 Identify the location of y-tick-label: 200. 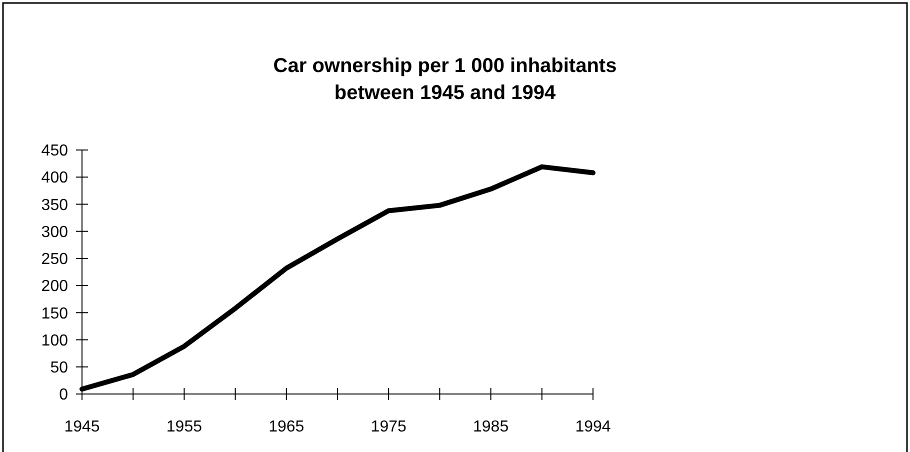
(54, 287).